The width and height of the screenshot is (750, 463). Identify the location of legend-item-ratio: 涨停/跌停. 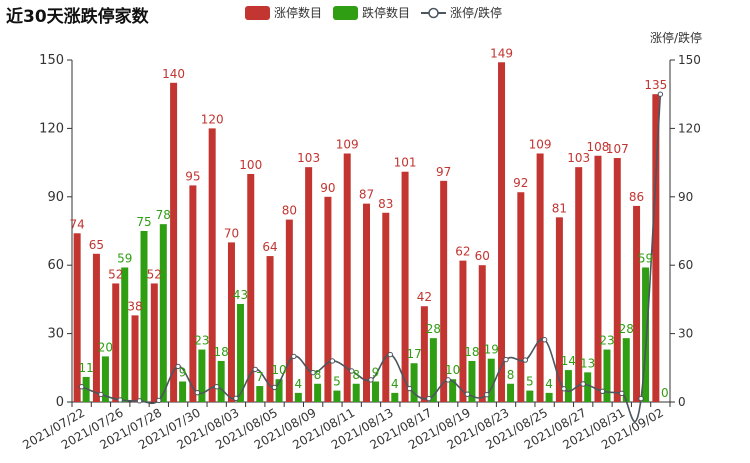
(461, 12).